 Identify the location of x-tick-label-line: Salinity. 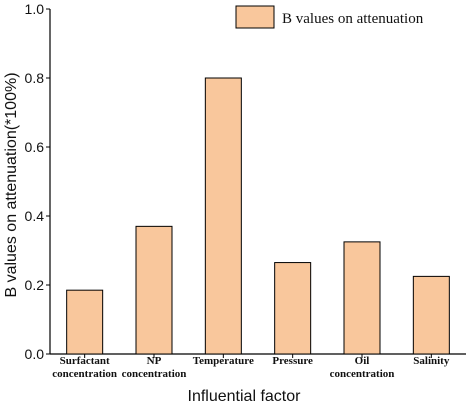
(431, 361).